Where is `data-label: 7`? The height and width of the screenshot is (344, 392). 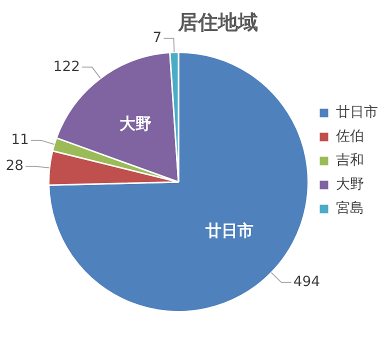 data-label: 7 is located at coordinates (157, 38).